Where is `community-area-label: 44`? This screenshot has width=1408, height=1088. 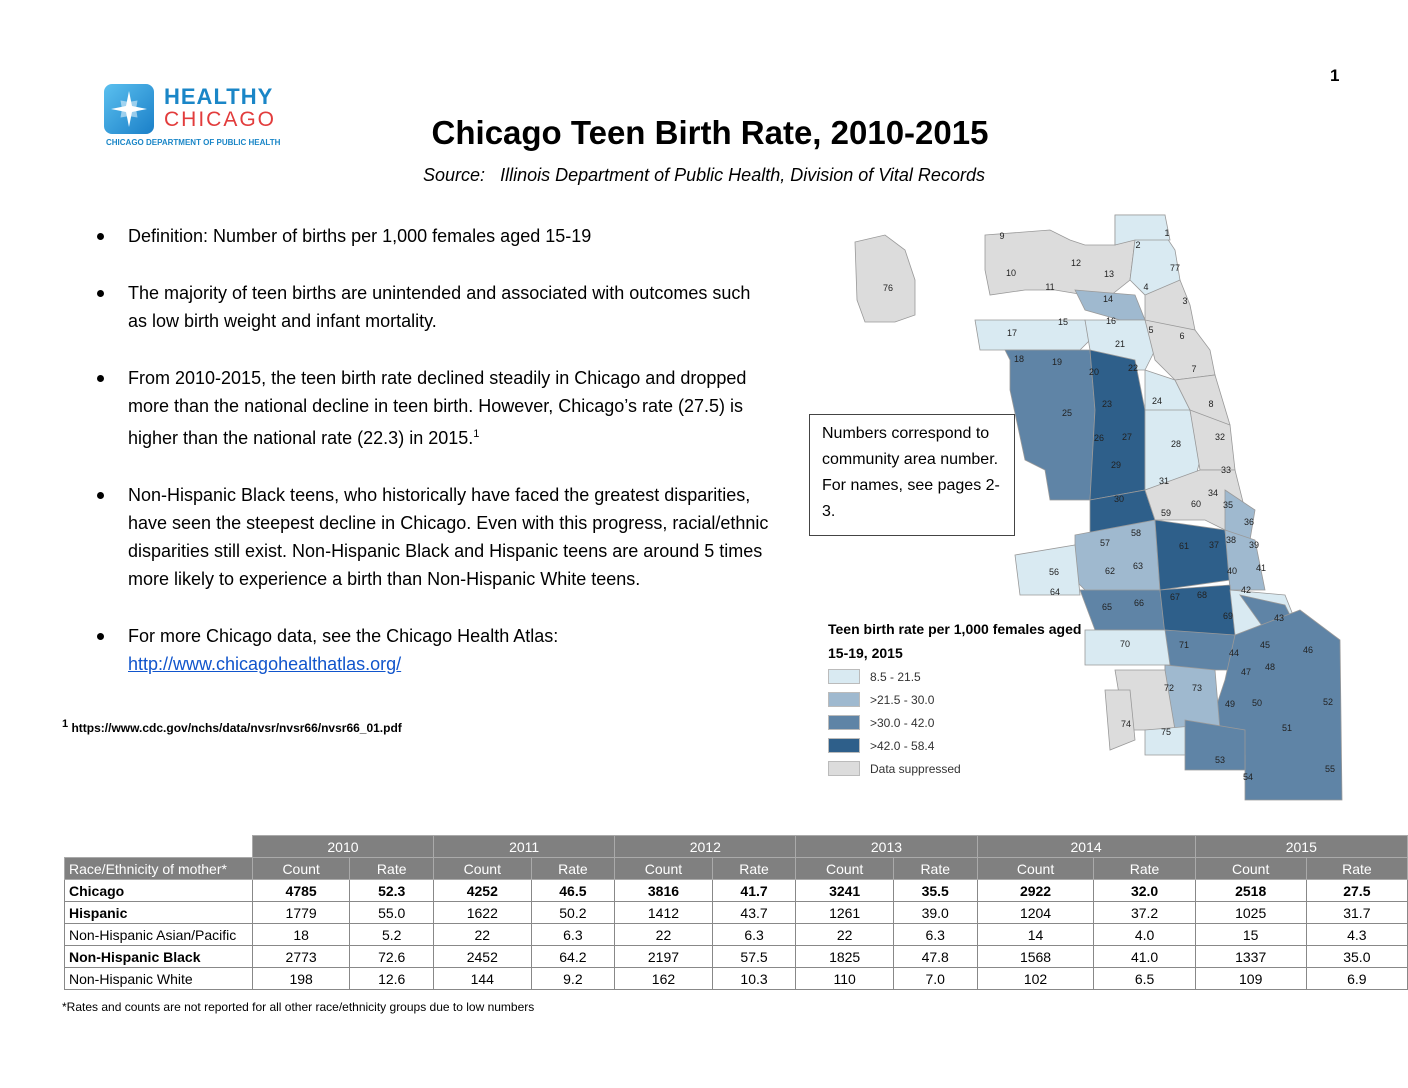
community-area-label: 44 is located at coordinates (1234, 653).